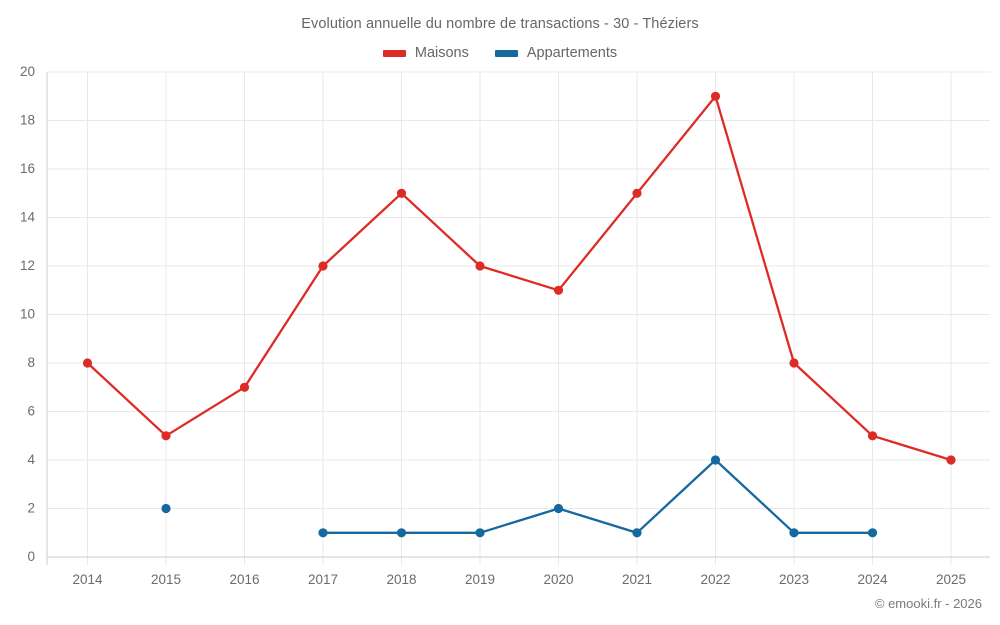  I want to click on y-tick-label: 16, so click(27, 168).